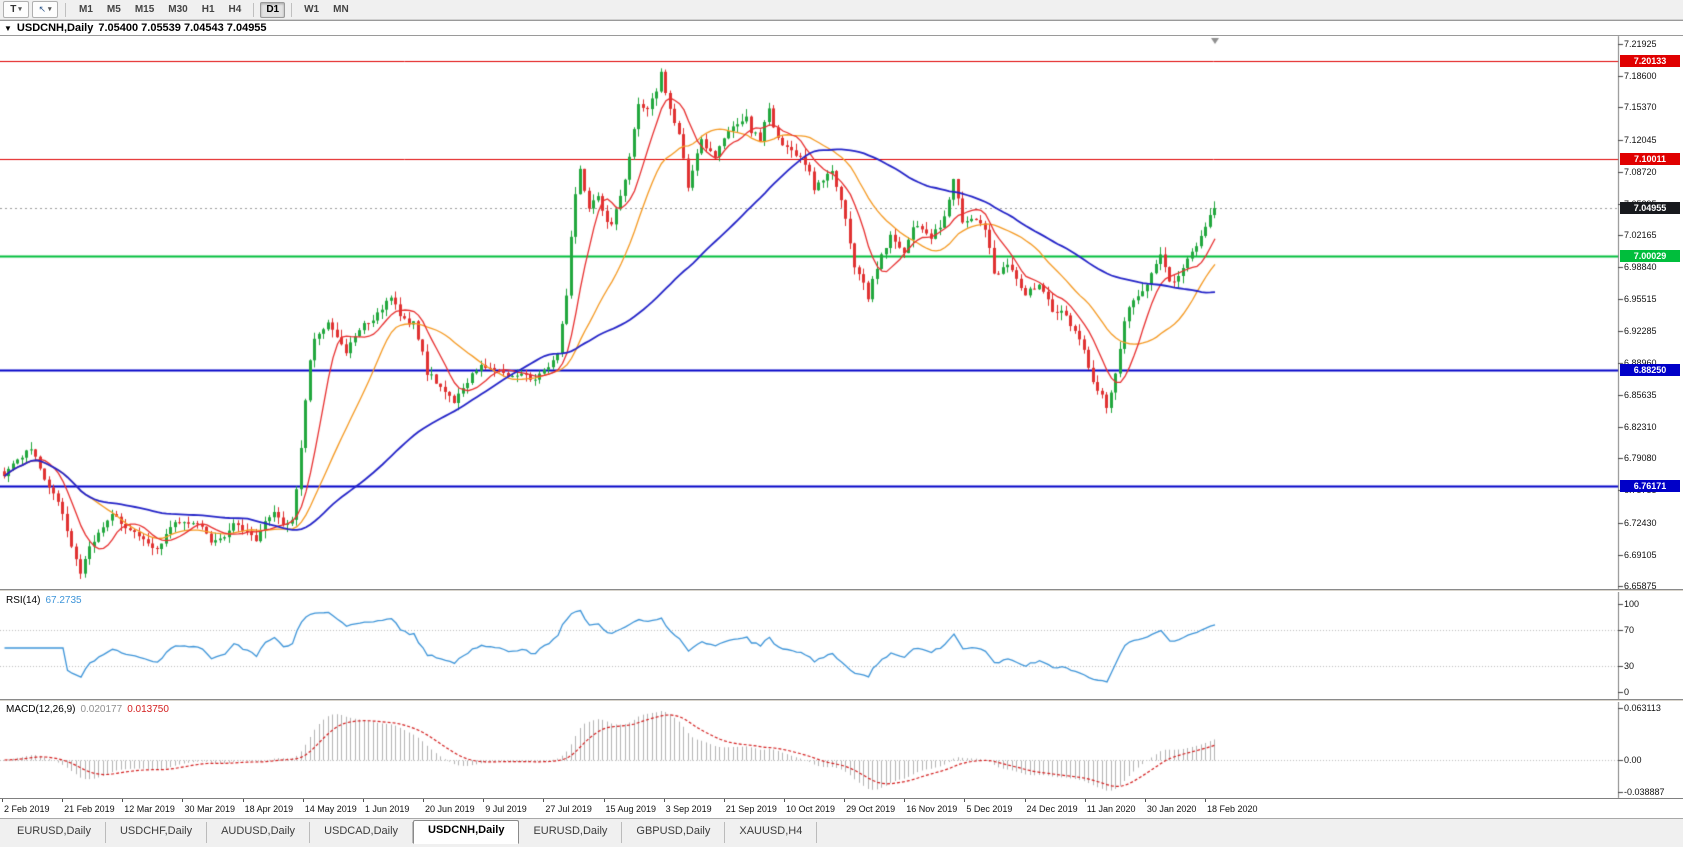 This screenshot has width=1683, height=847. Describe the element at coordinates (89, 809) in the screenshot. I see `date-label: 21 Feb 2019` at that location.